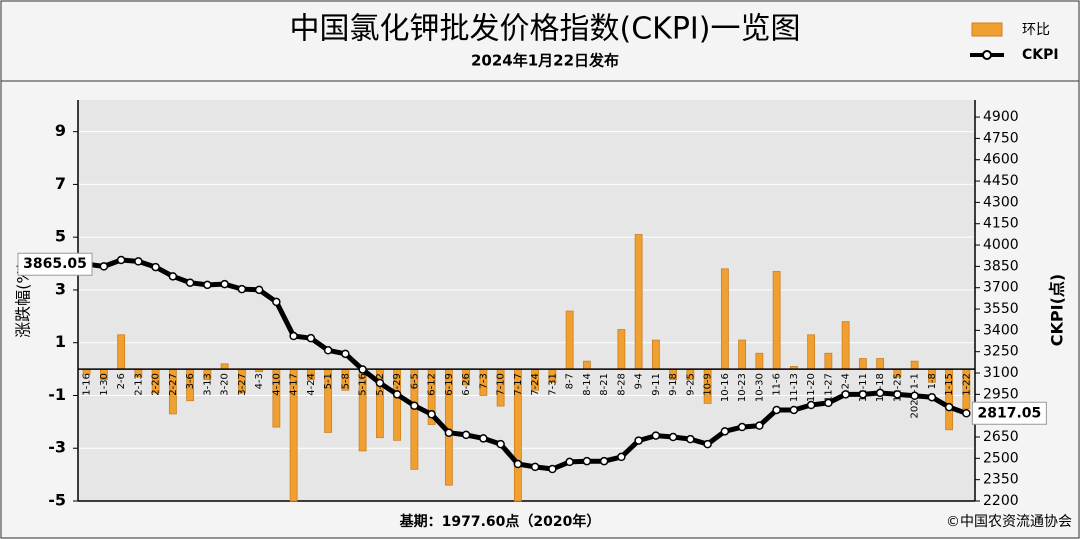 This screenshot has height=539, width=1080. What do you see at coordinates (345, 381) in the screenshot?
I see `x-tick-label: 5-8` at bounding box center [345, 381].